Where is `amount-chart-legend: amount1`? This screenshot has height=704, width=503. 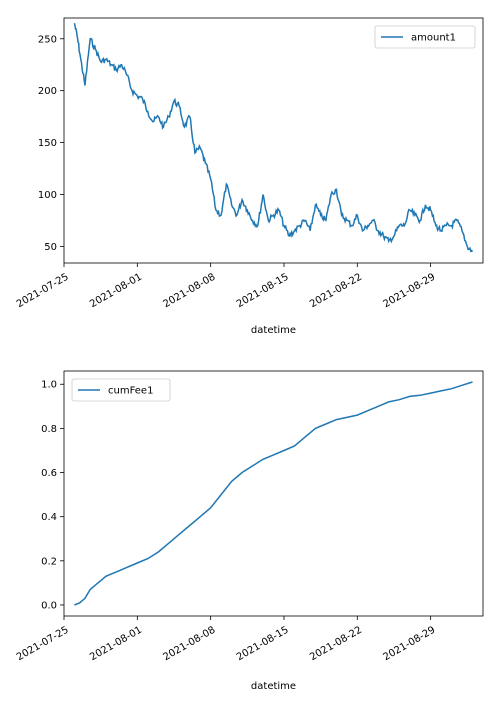 amount-chart-legend: amount1 is located at coordinates (425, 37).